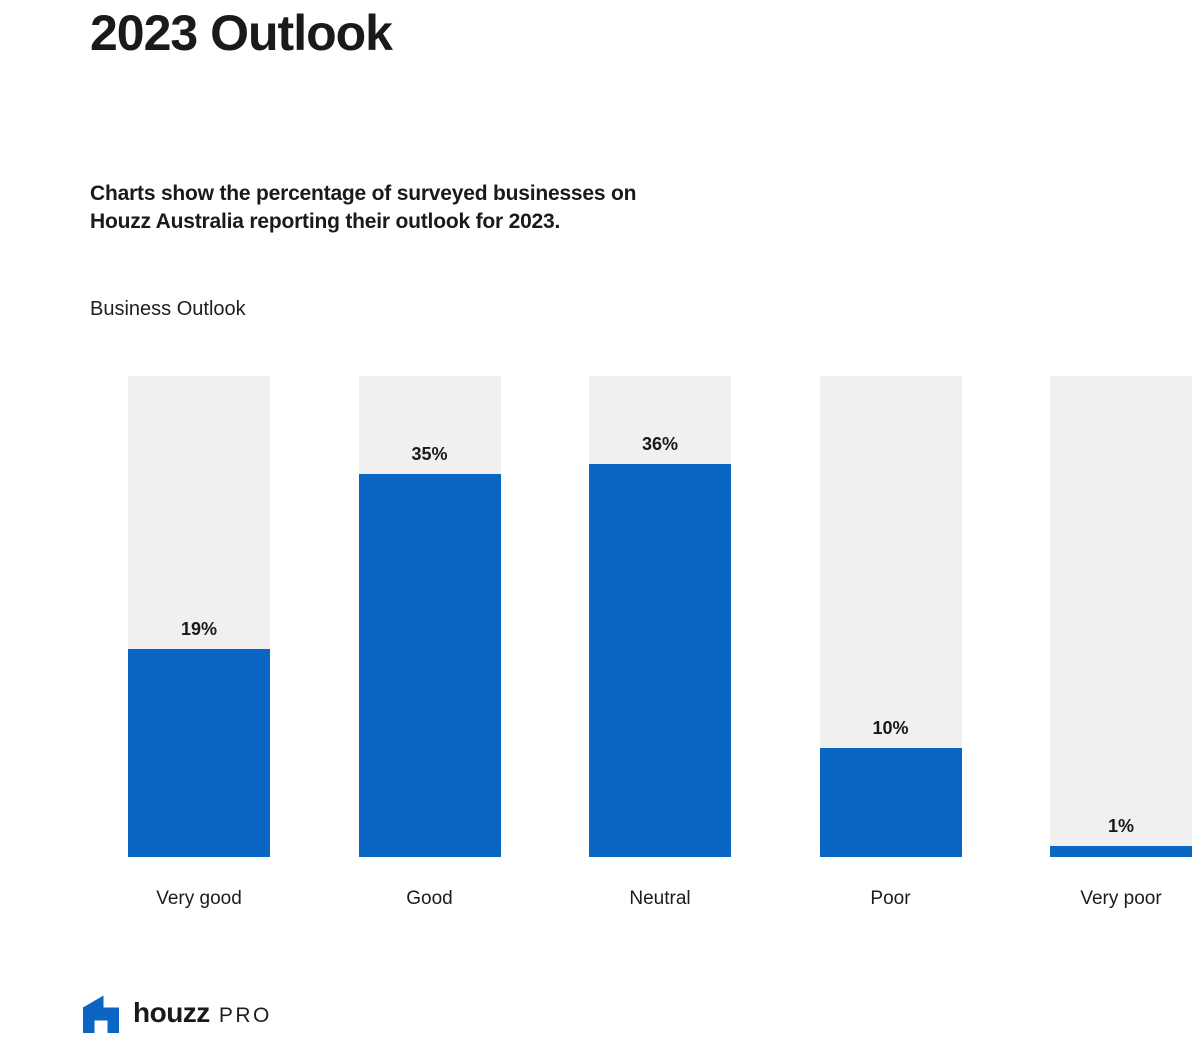  Describe the element at coordinates (660, 443) in the screenshot. I see `bar-value-label: 36%` at that location.